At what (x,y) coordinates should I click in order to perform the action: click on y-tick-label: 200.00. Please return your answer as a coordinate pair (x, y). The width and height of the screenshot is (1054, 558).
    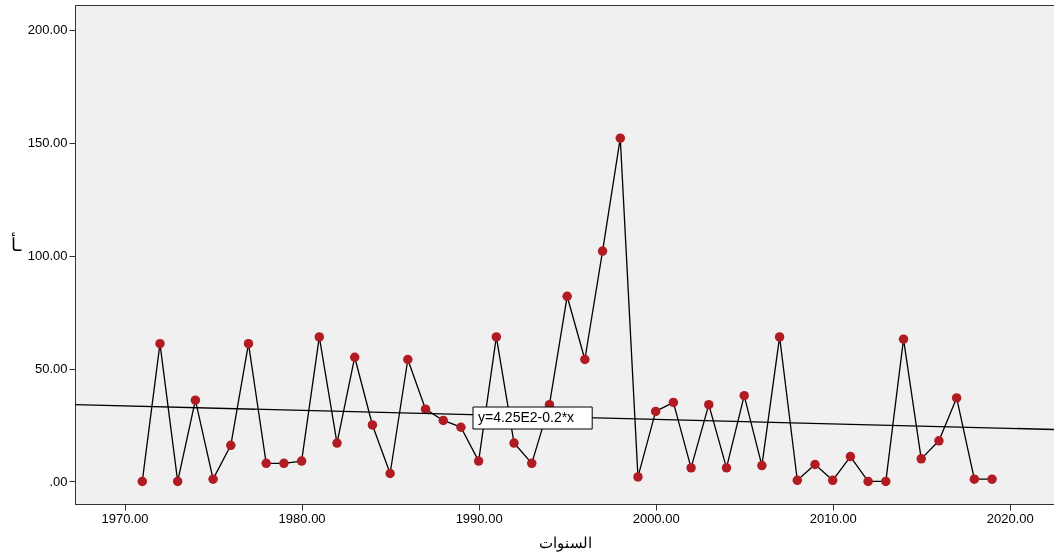
    Looking at the image, I should click on (47, 30).